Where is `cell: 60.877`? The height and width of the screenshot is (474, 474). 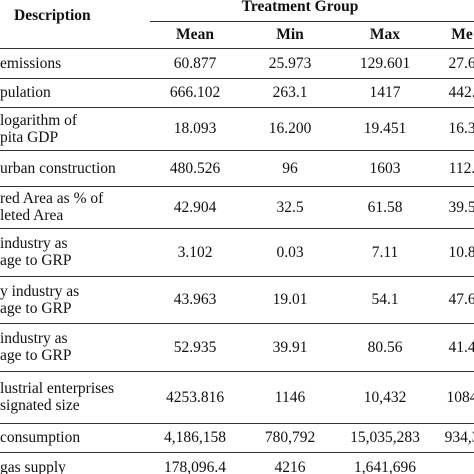
cell: 60.877 is located at coordinates (195, 63).